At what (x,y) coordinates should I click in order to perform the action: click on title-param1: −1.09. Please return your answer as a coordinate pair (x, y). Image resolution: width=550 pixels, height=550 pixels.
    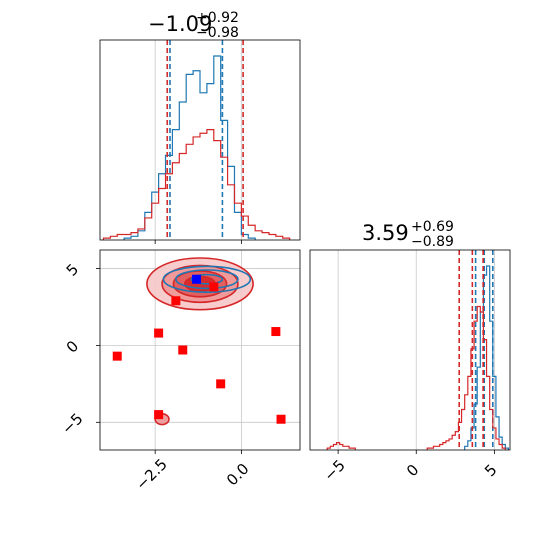
    Looking at the image, I should click on (180, 24).